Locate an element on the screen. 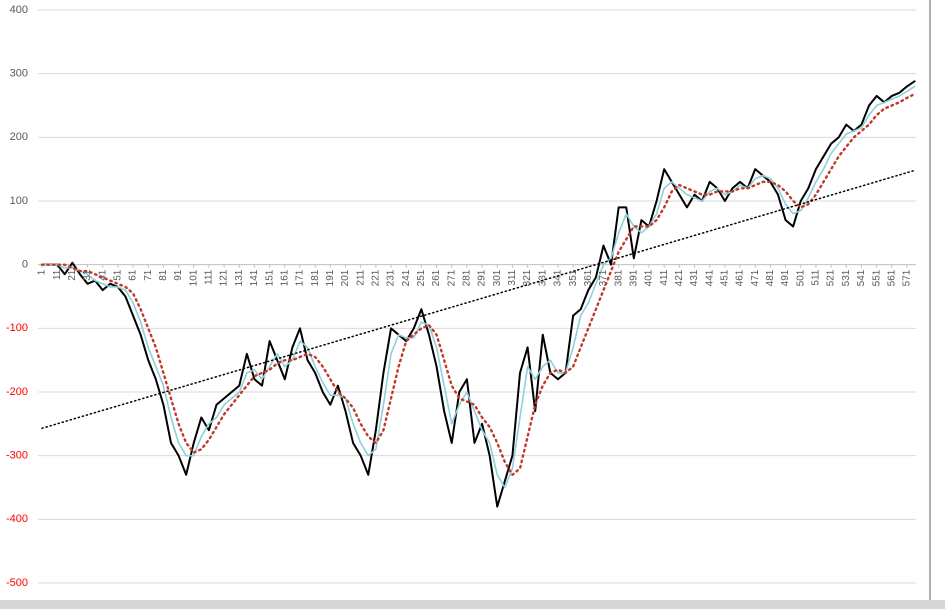 The image size is (945, 609). x-tick-label: 31 is located at coordinates (87, 275).